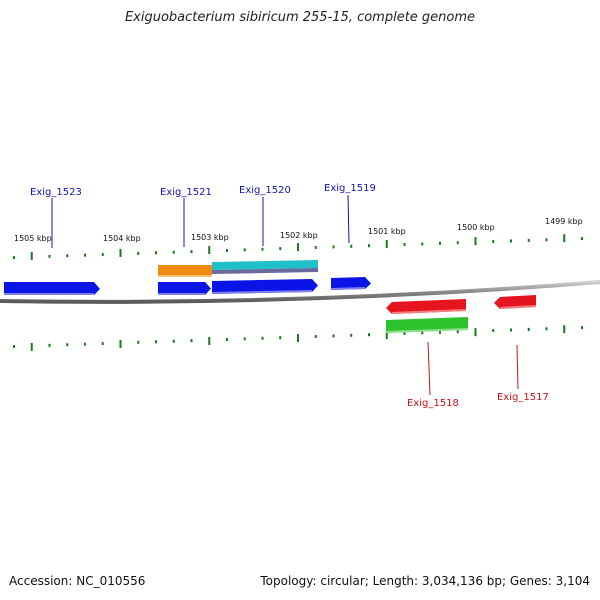 Image resolution: width=600 pixels, height=600 pixels. What do you see at coordinates (298, 247) in the screenshot?
I see `tick-track-forward` at bounding box center [298, 247].